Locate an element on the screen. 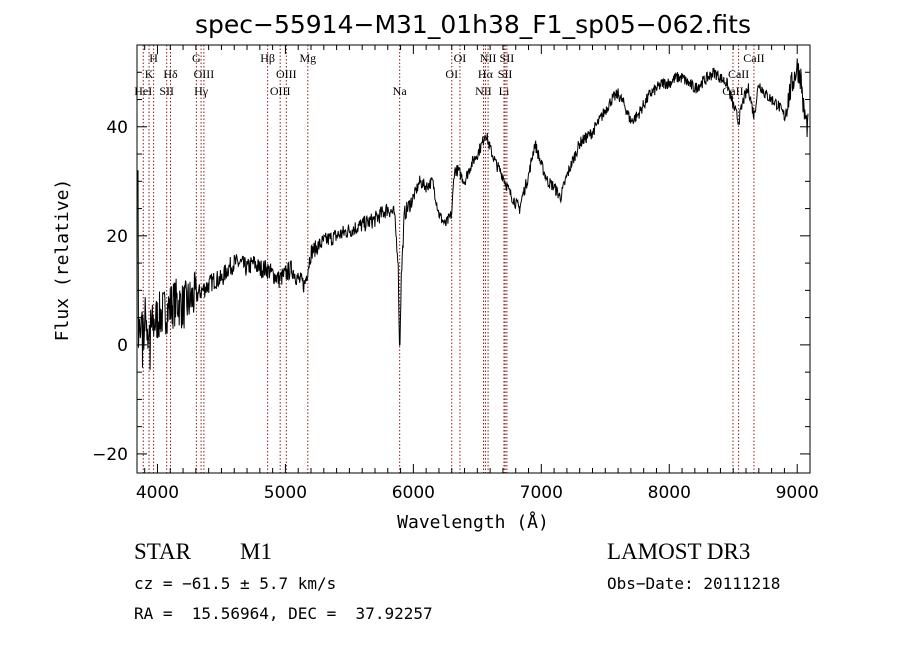 Image resolution: width=900 pixels, height=649 pixels. spectral-line-label-16: Hα is located at coordinates (486, 74).